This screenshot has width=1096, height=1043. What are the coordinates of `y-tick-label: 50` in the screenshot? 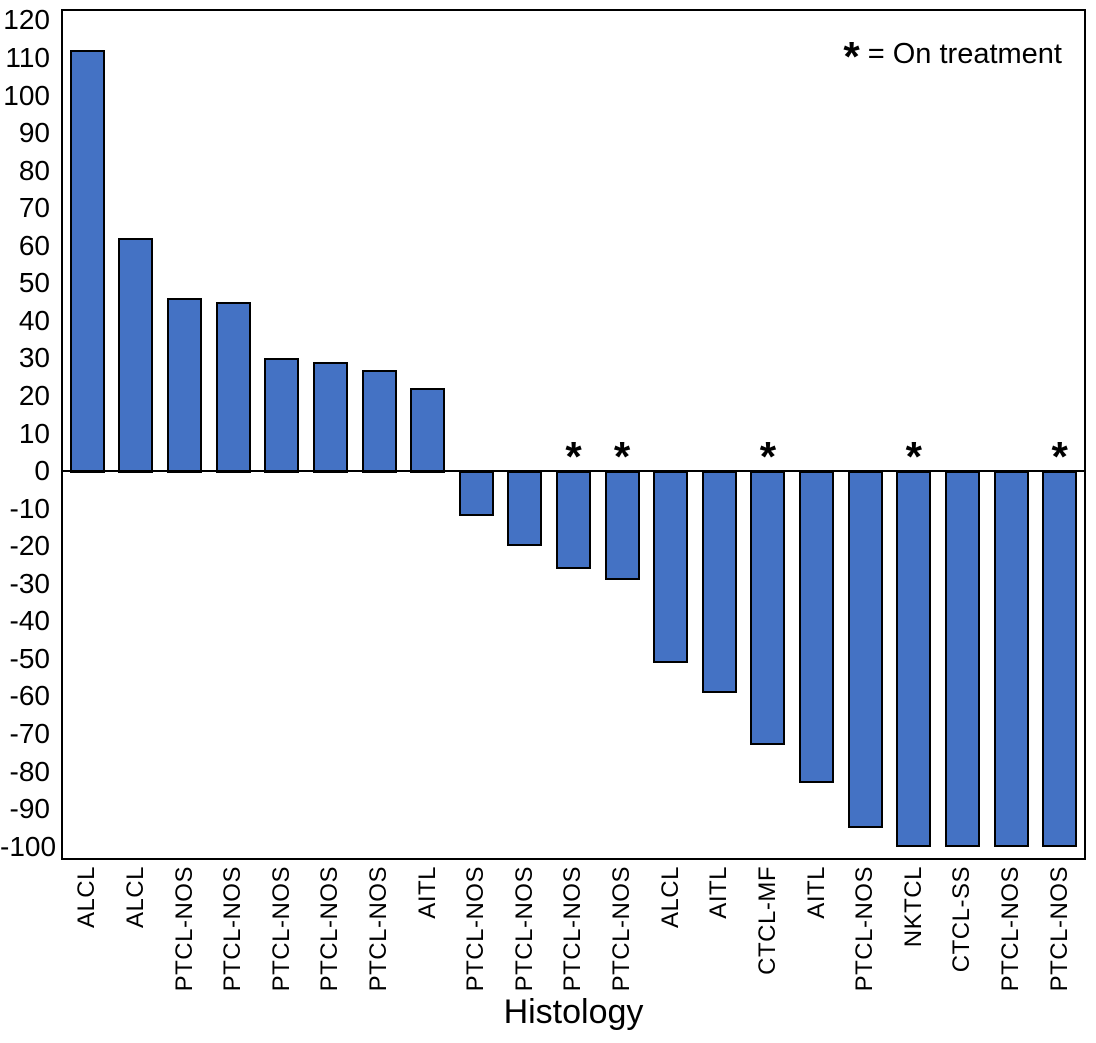 It's located at (34, 283).